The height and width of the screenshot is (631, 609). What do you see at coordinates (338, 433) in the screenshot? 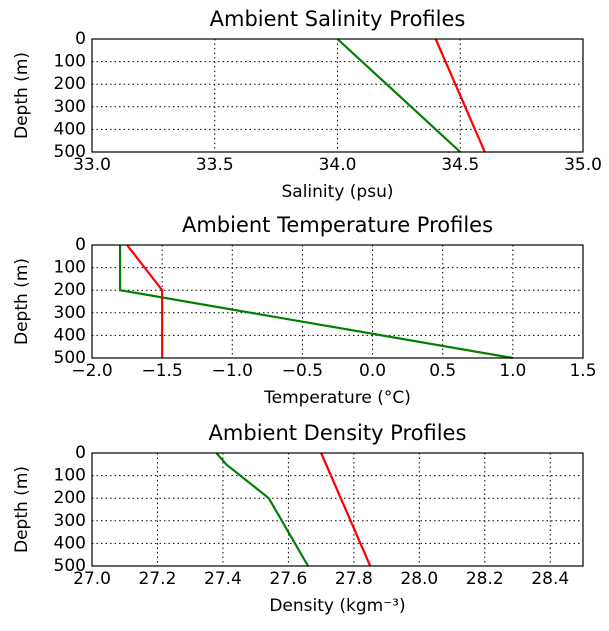
I see `chart-title: Ambient Density Profiles` at bounding box center [338, 433].